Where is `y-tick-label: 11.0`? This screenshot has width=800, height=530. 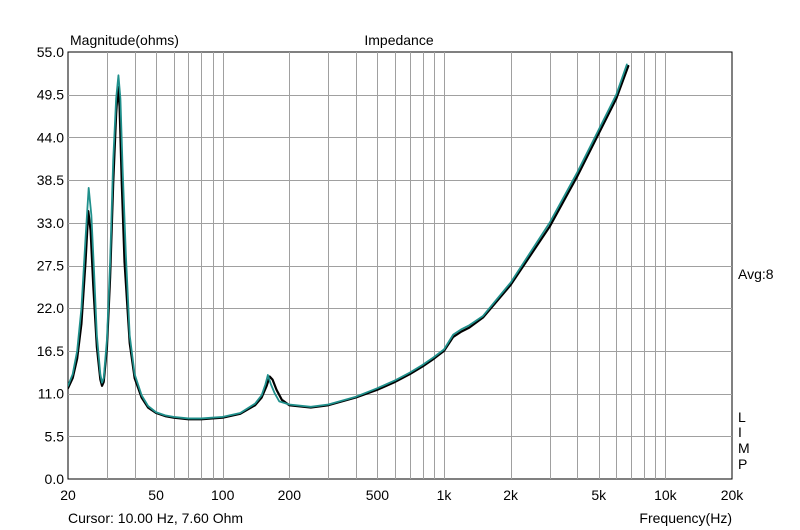
y-tick-label: 11.0 is located at coordinates (51, 394).